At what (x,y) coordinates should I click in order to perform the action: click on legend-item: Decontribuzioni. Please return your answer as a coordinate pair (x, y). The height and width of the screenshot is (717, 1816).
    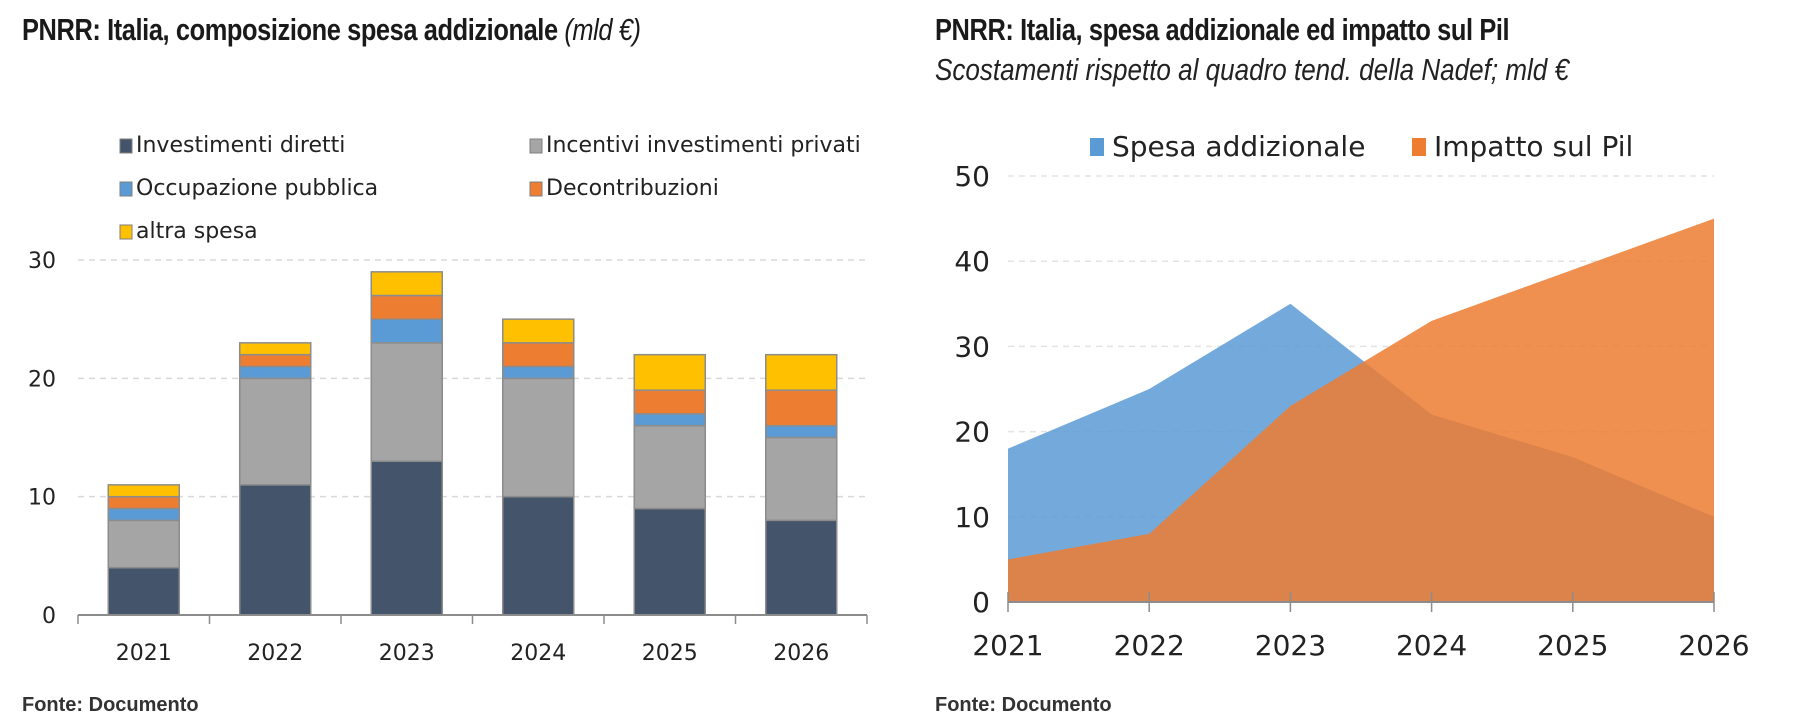
    Looking at the image, I should click on (624, 188).